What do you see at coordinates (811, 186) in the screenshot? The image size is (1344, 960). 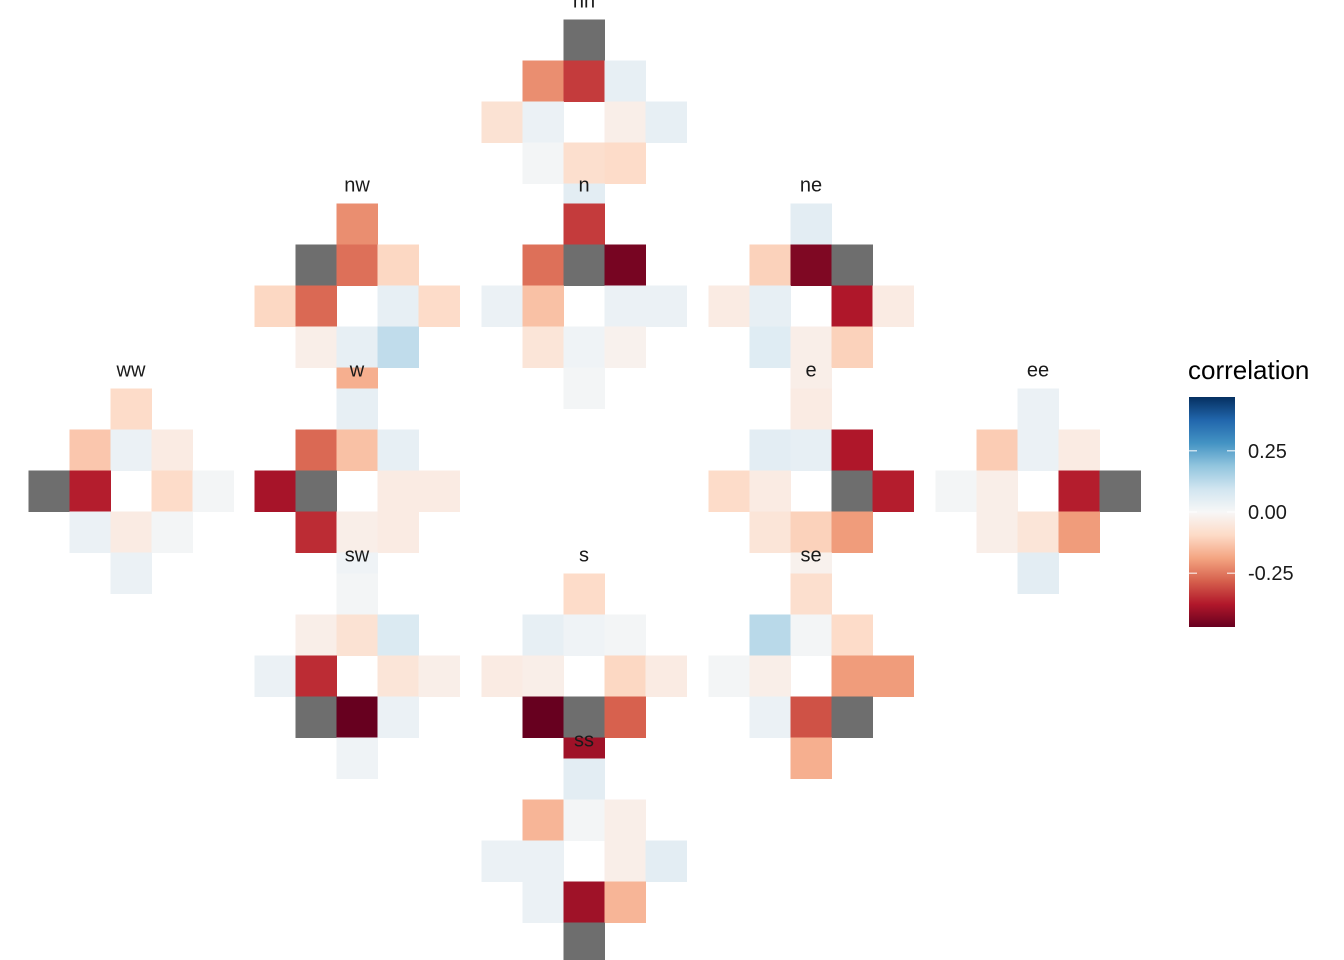 I see `panel-title: ne` at bounding box center [811, 186].